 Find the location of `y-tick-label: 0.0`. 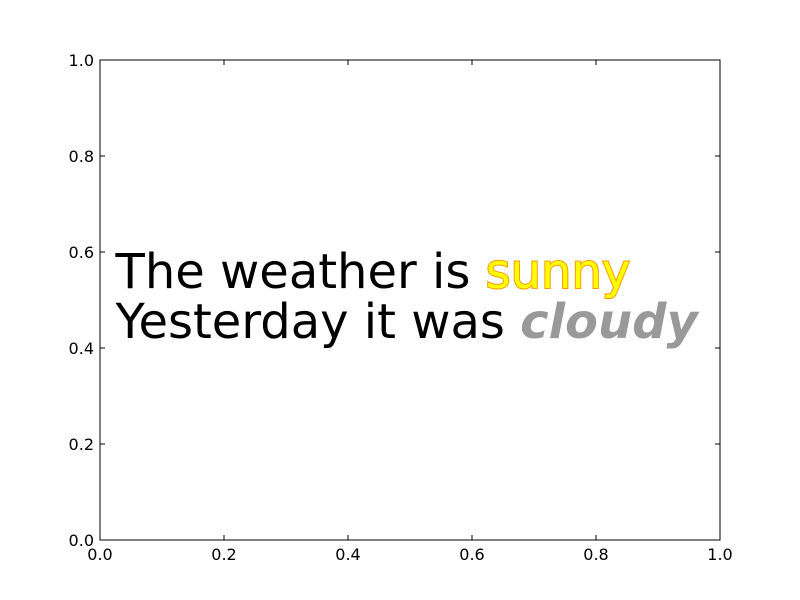

y-tick-label: 0.0 is located at coordinates (81, 540).